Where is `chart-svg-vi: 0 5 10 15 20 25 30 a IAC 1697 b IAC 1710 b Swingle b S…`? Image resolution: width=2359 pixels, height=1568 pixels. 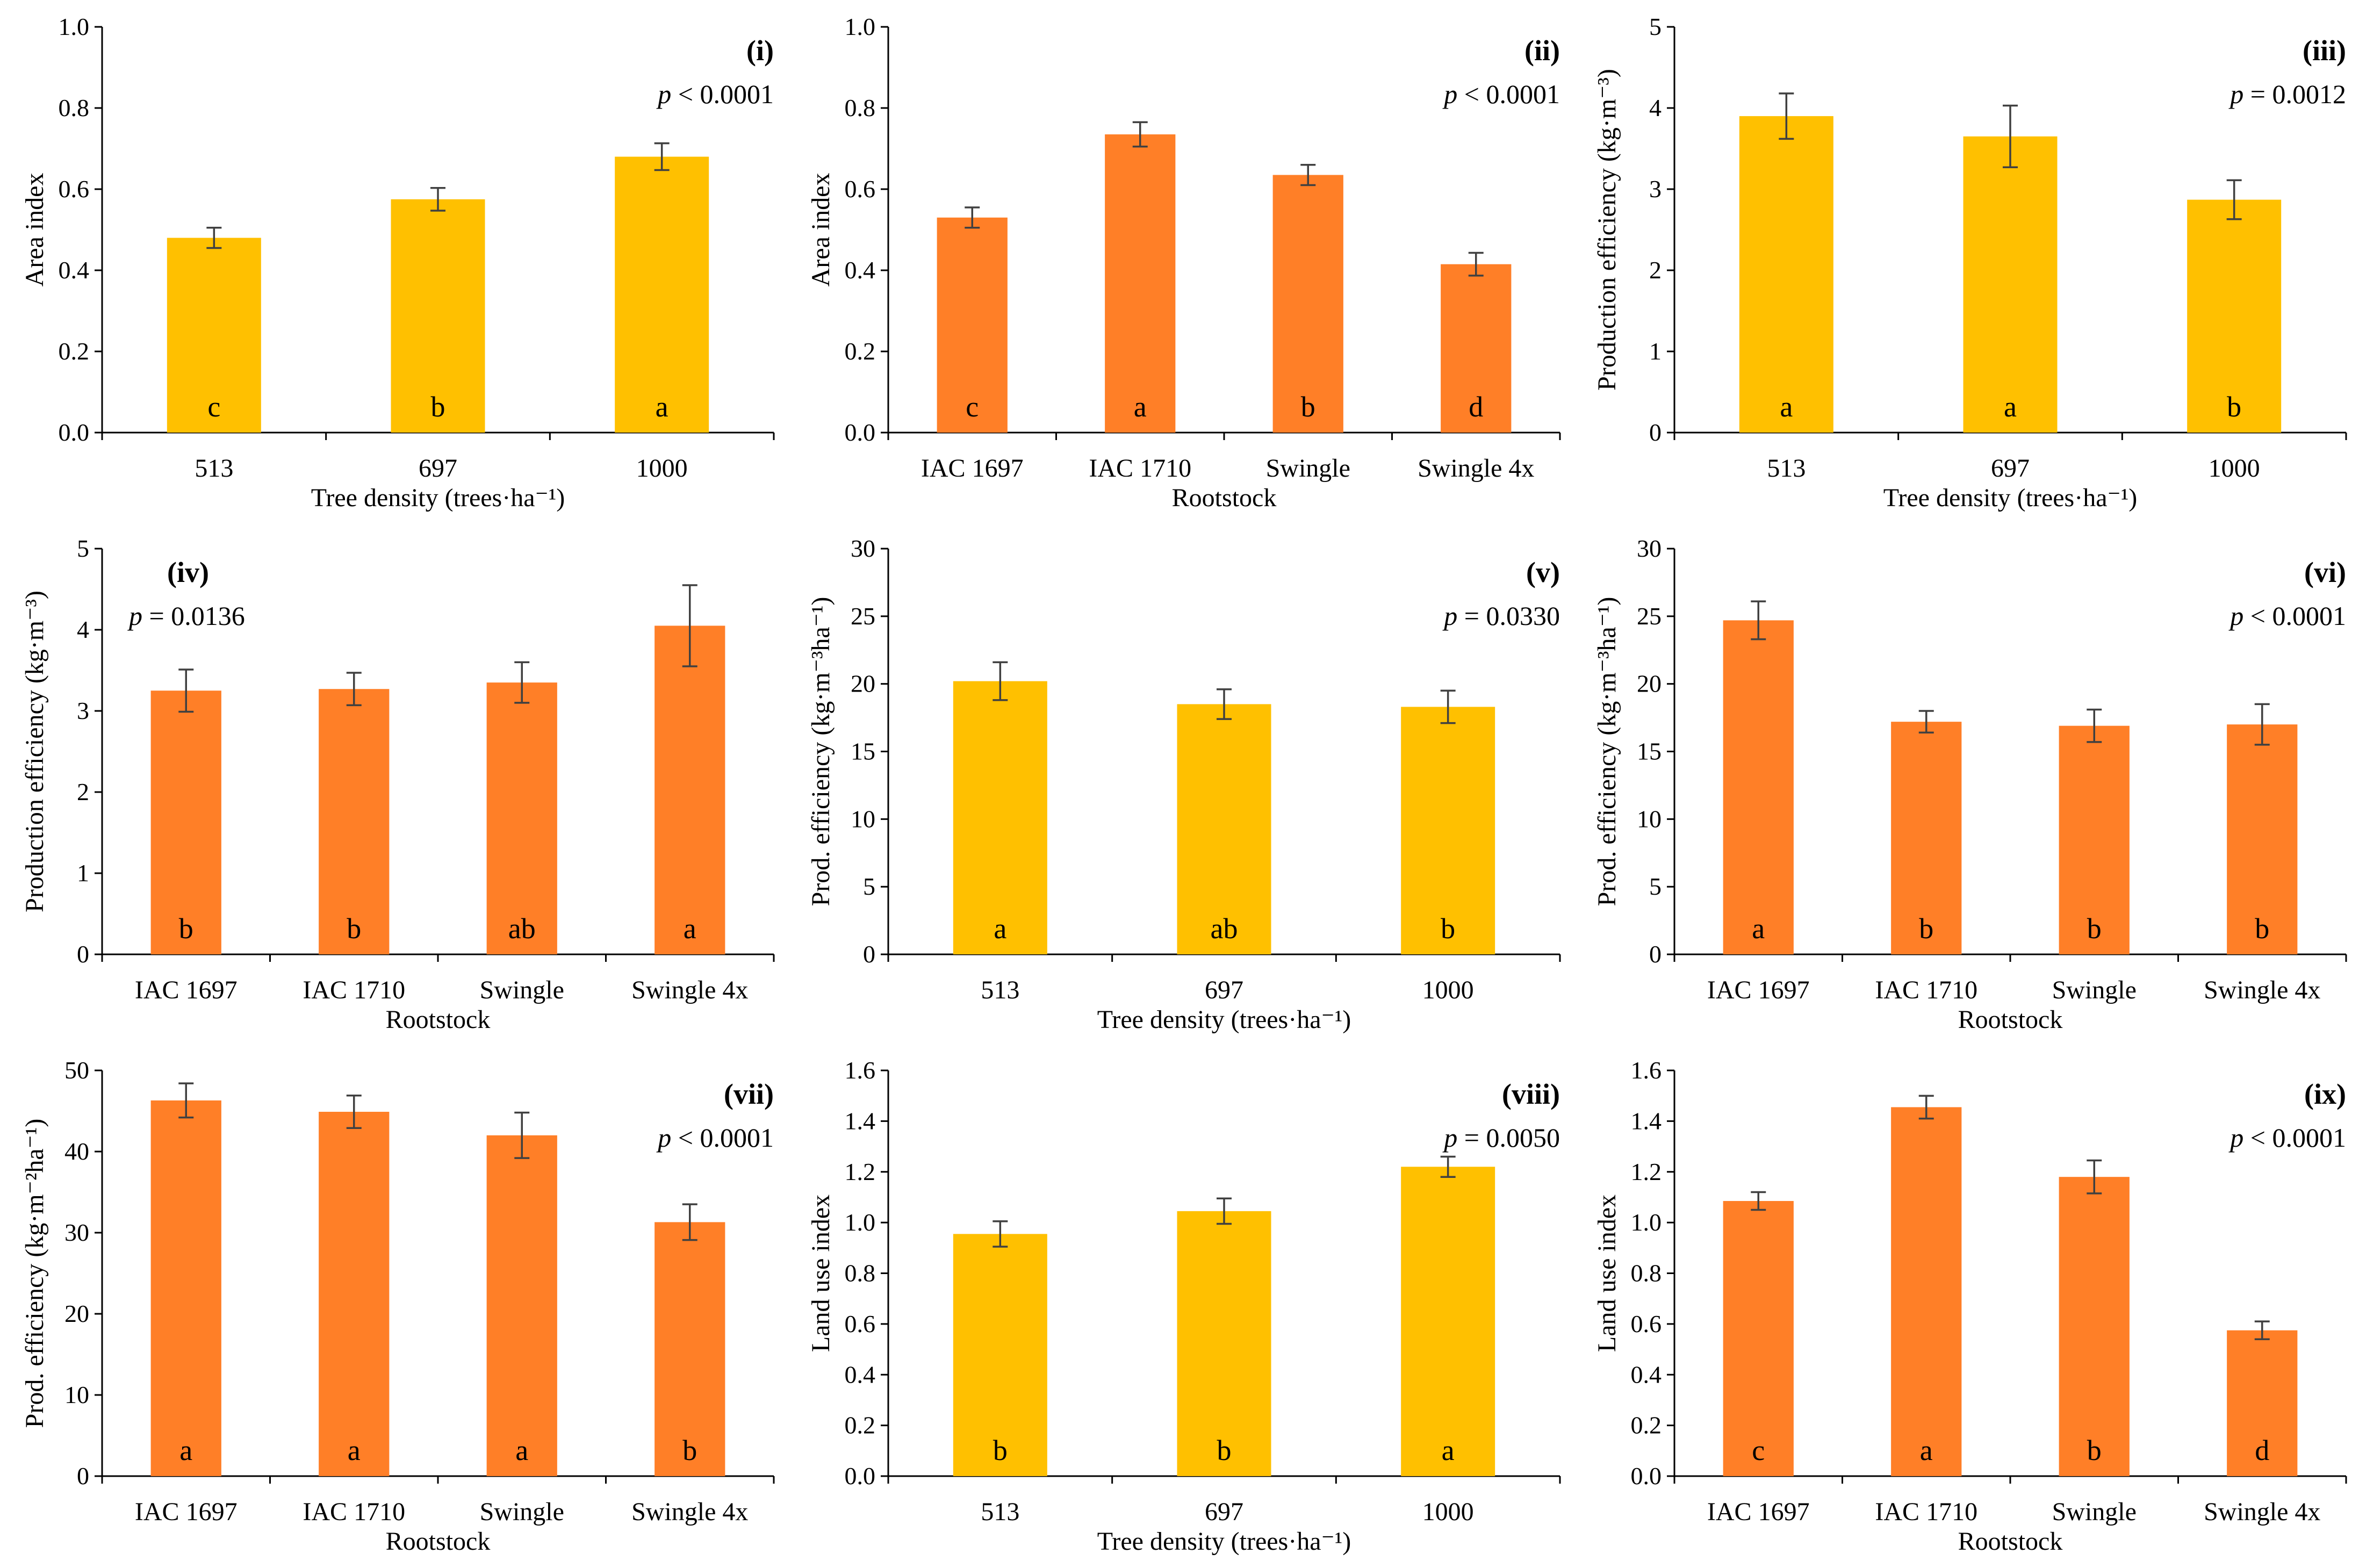
chart-svg-vi: 0 5 10 15 20 25 30 a IAC 1697 b IAC 1710 b Swingle b S… is located at coordinates (1970, 784).